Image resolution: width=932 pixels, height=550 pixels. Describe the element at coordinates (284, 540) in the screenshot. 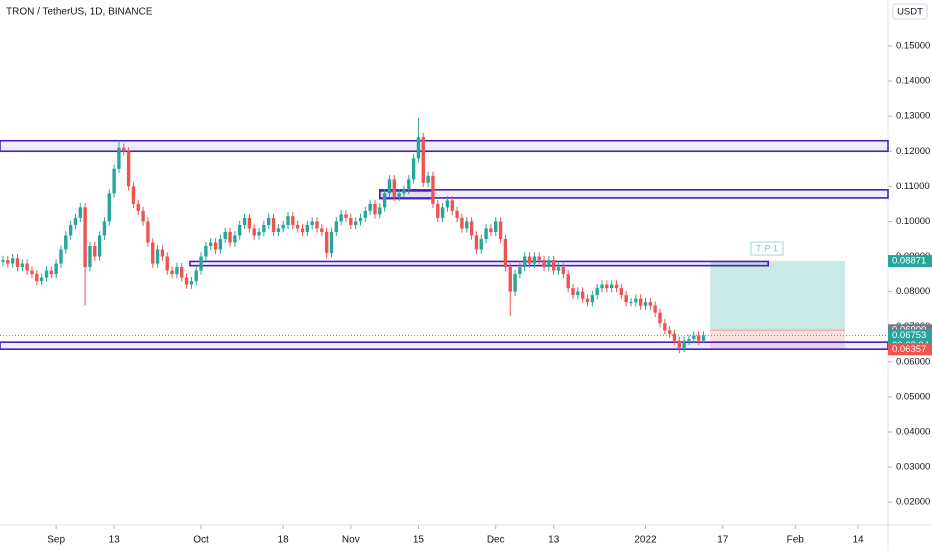

I see `x-tick-label: 18` at that location.